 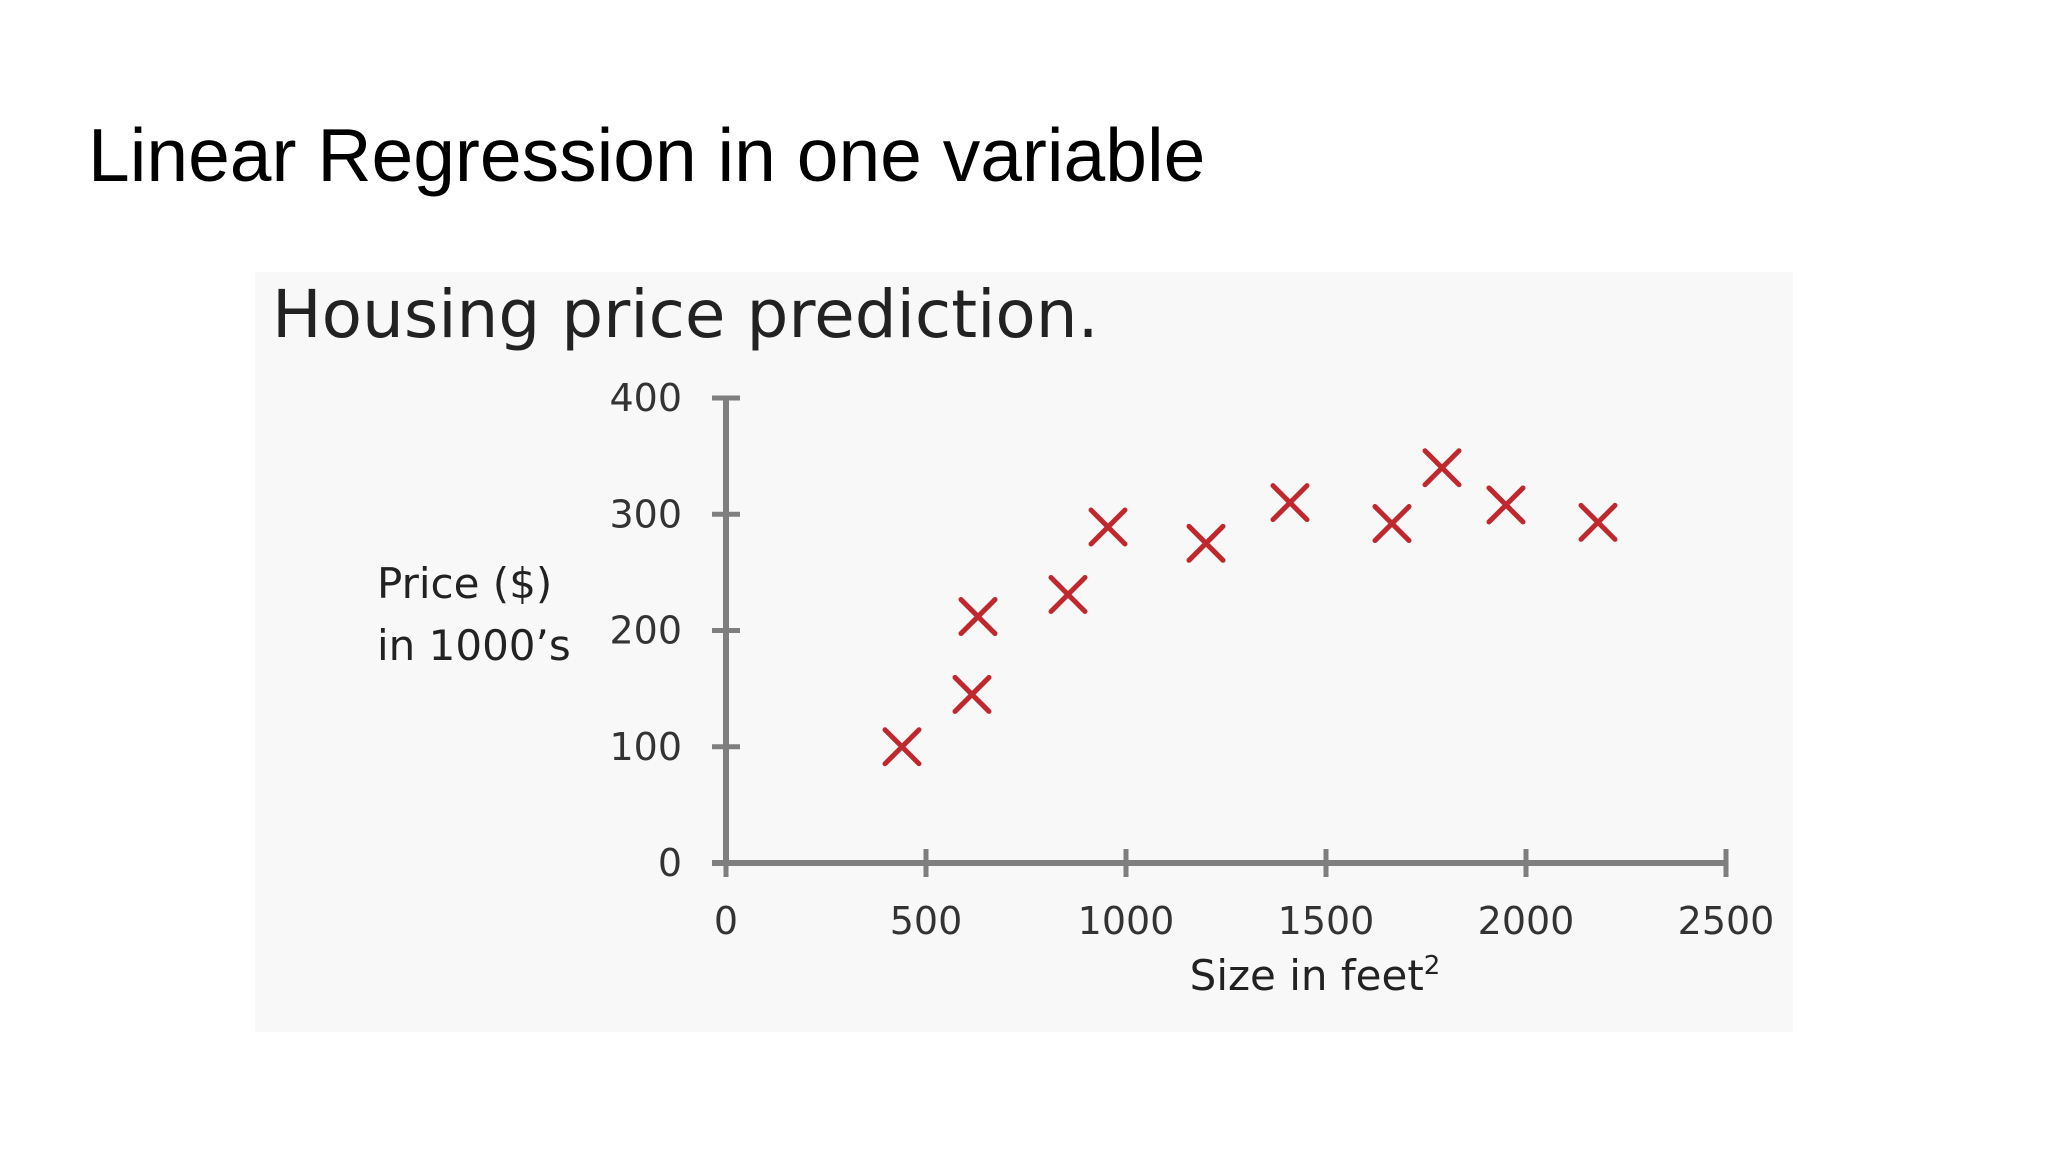 What do you see at coordinates (1250, 607) in the screenshot?
I see `data-points` at bounding box center [1250, 607].